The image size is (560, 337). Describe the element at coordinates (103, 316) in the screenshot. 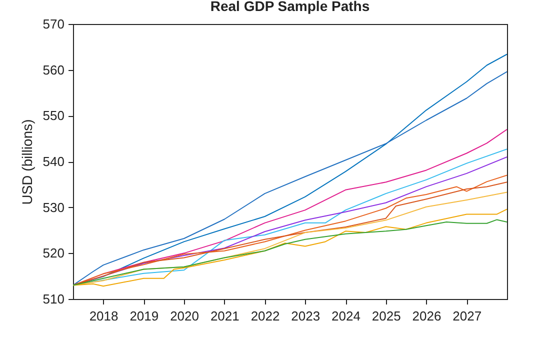

I see `x-tick-label: 2018` at that location.